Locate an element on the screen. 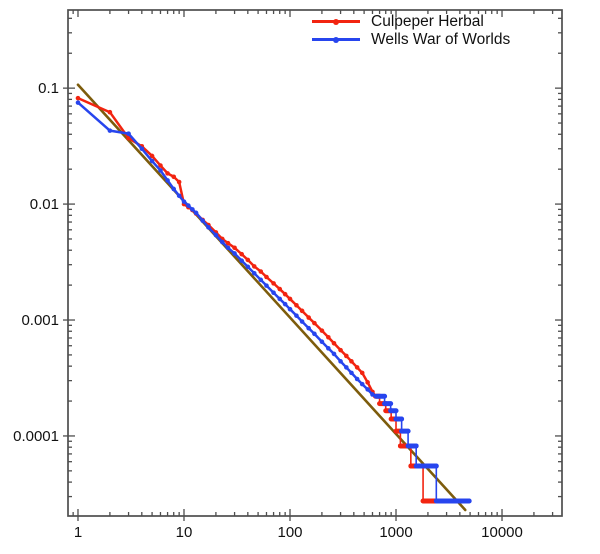 This screenshot has height=554, width=600. legend-line-swatch-red is located at coordinates (336, 21).